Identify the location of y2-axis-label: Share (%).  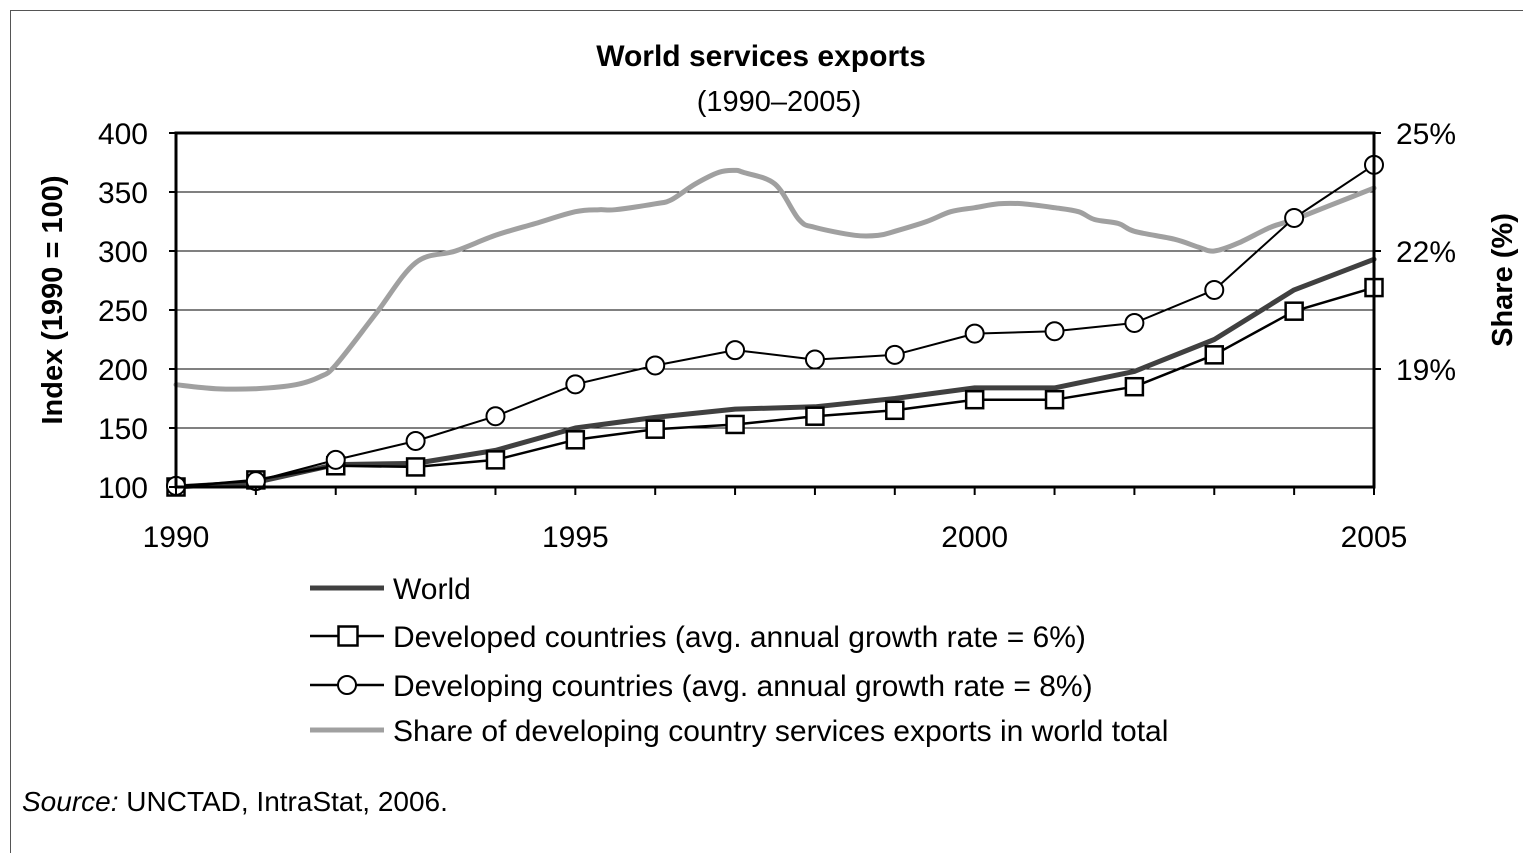
(1503, 280).